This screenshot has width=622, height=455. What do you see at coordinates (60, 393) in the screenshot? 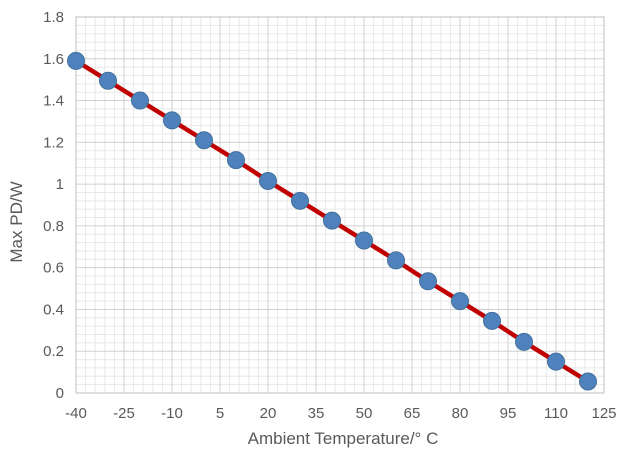
I see `y-tick-label: 0` at bounding box center [60, 393].